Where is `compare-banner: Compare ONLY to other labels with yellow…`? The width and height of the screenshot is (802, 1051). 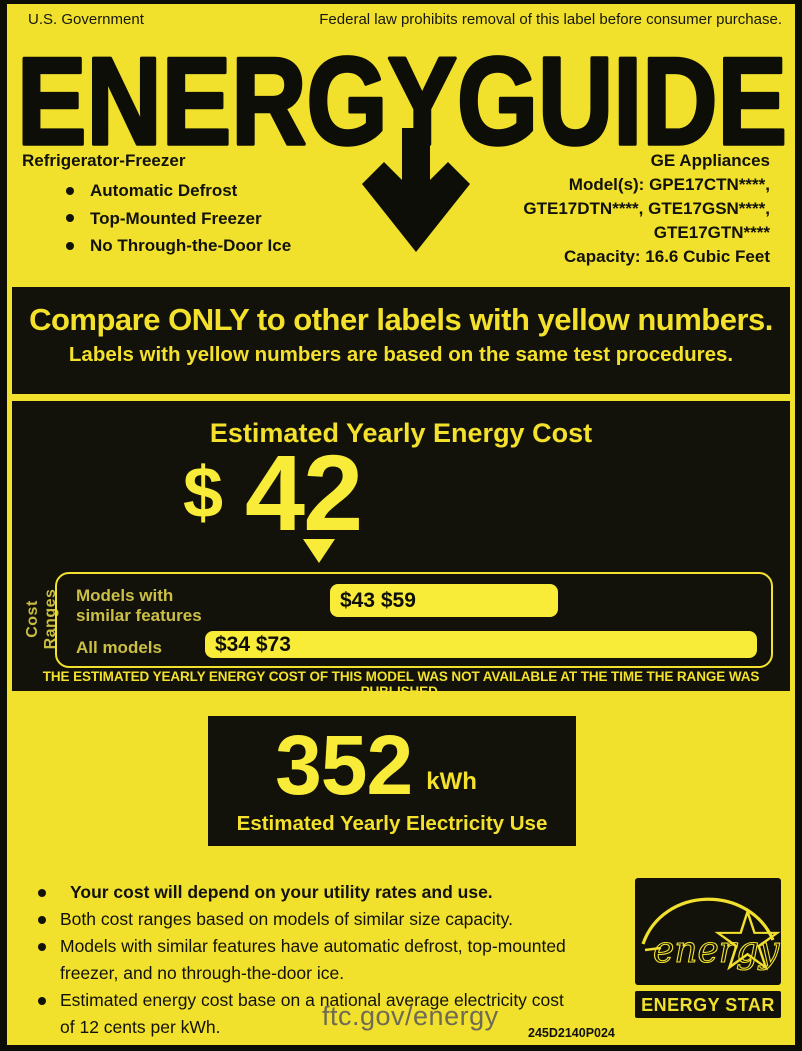
compare-banner: Compare ONLY to other labels with yellow… is located at coordinates (401, 340).